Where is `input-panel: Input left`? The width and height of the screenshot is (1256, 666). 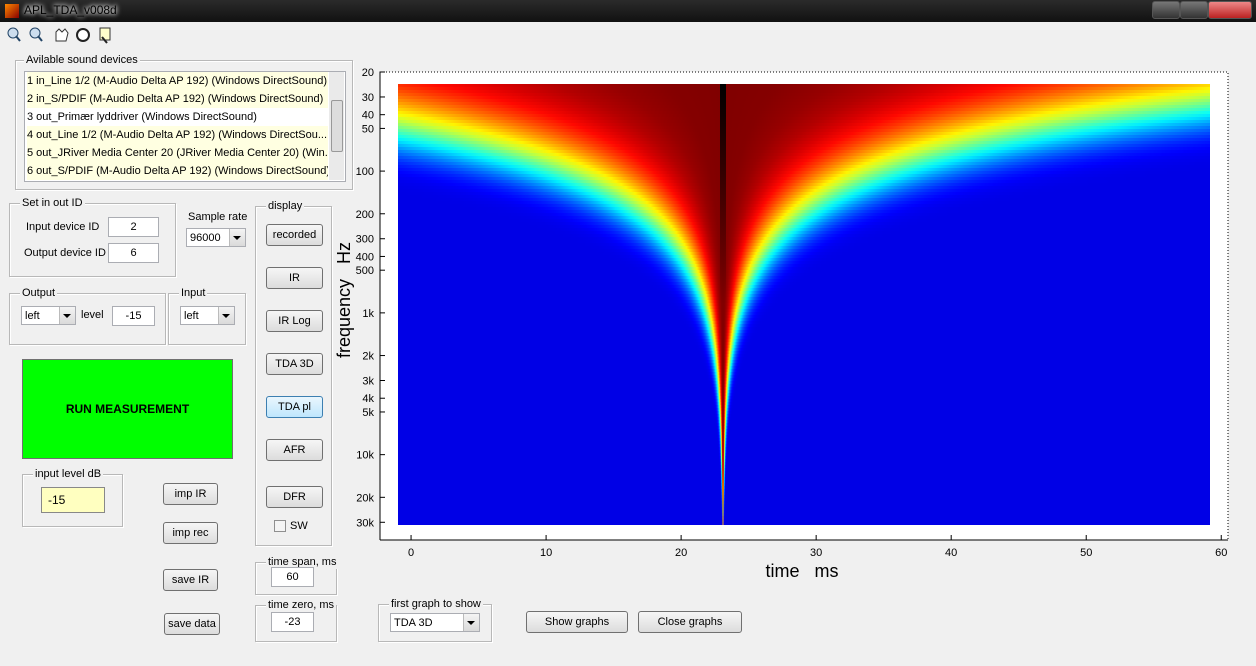 input-panel: Input left is located at coordinates (207, 316).